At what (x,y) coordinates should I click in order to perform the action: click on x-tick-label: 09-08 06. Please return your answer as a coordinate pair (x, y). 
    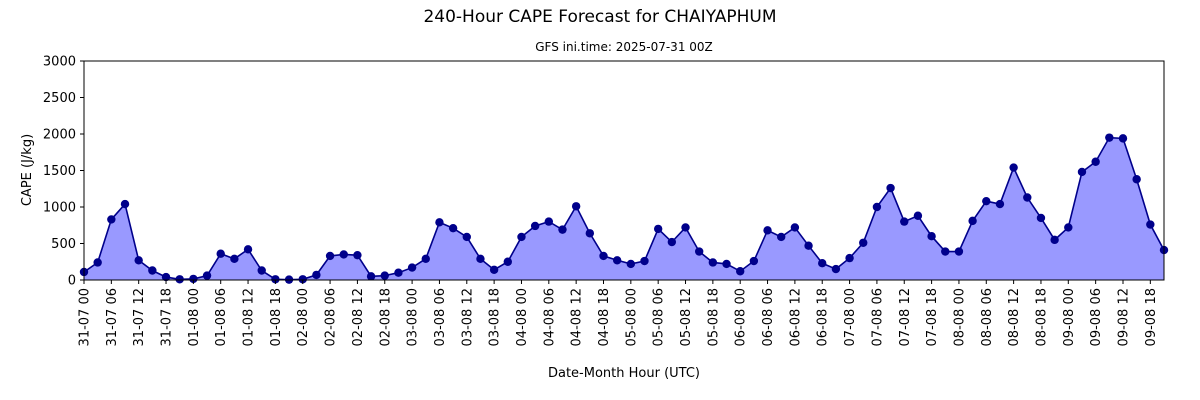
    Looking at the image, I should click on (1096, 317).